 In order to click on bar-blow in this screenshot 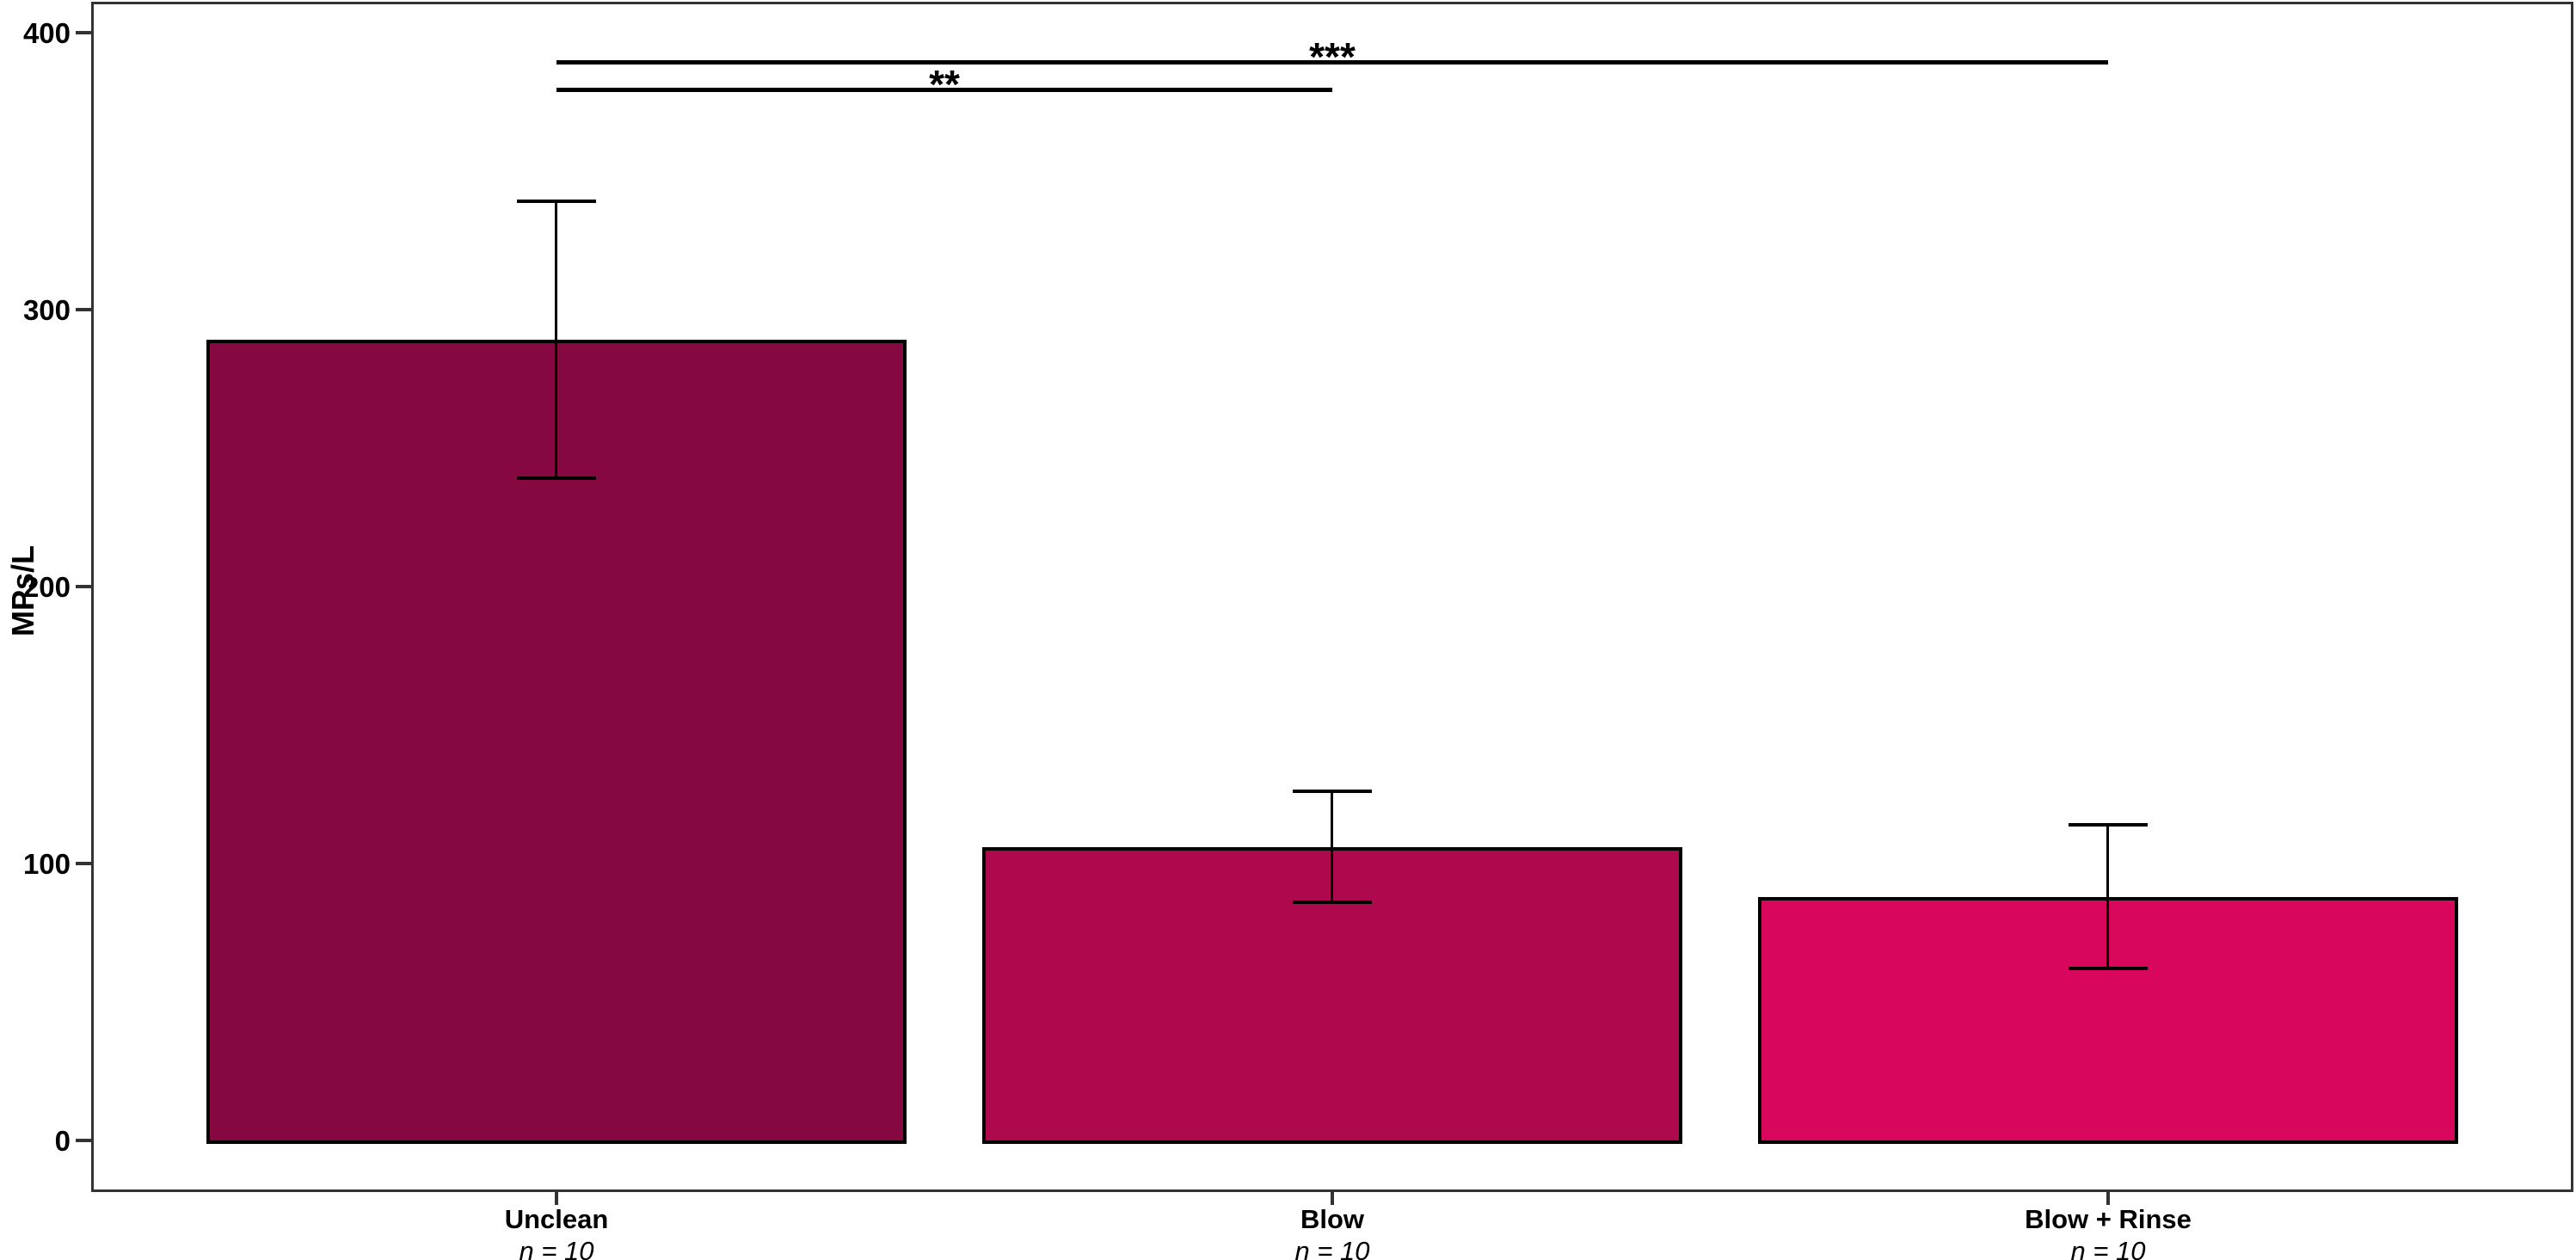, I will do `click(1332, 995)`.